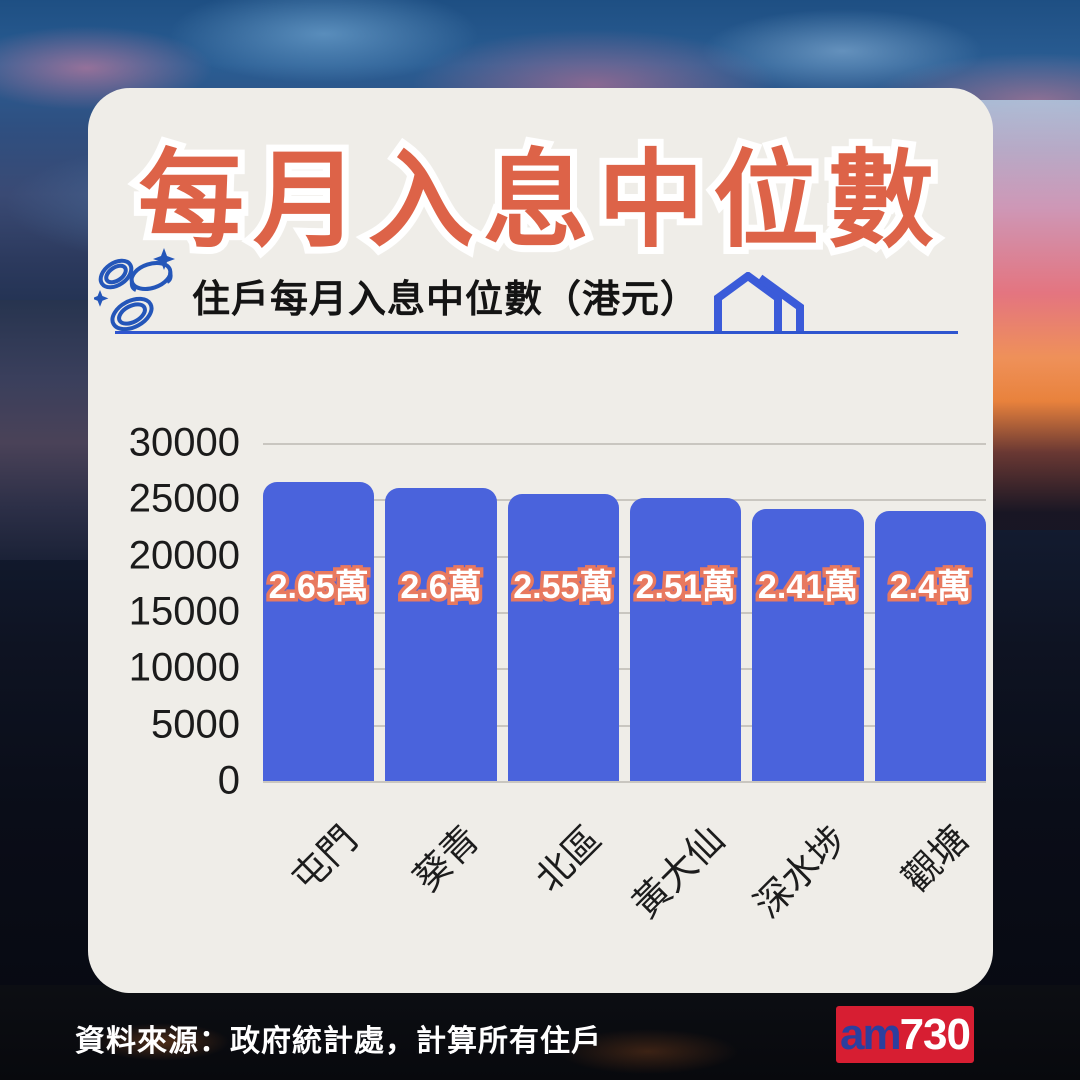 The height and width of the screenshot is (1080, 1080). Describe the element at coordinates (686, 583) in the screenshot. I see `bar-value-label: 2.51萬` at that location.